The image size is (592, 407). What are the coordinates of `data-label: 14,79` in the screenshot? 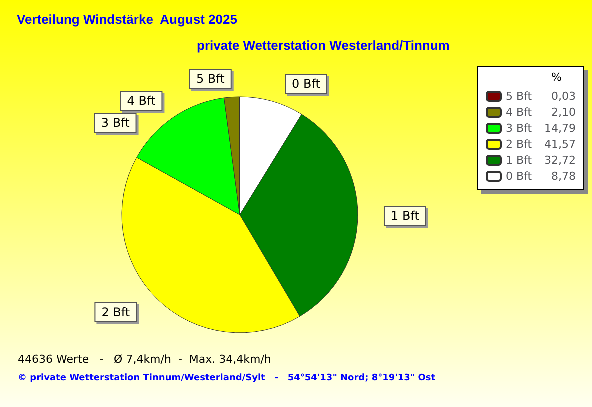 It's located at (560, 128).